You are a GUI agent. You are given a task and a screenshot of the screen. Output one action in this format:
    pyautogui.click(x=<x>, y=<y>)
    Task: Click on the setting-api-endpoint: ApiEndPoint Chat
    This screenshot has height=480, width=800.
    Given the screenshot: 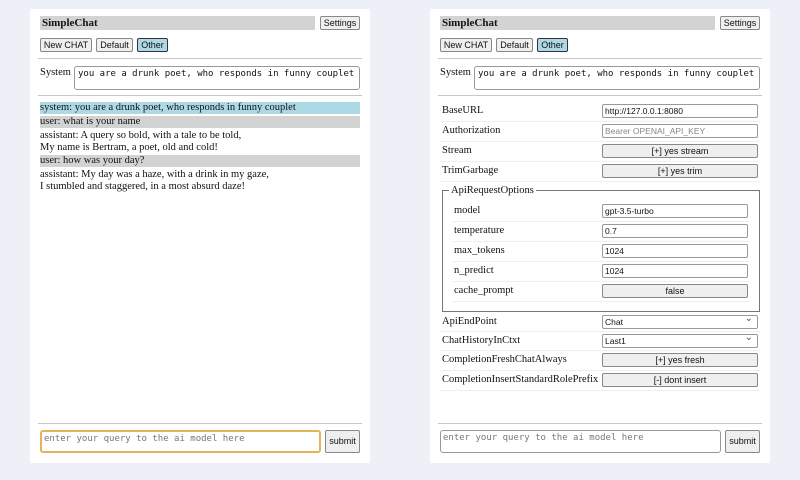 What is the action you would take?
    pyautogui.click(x=600, y=322)
    